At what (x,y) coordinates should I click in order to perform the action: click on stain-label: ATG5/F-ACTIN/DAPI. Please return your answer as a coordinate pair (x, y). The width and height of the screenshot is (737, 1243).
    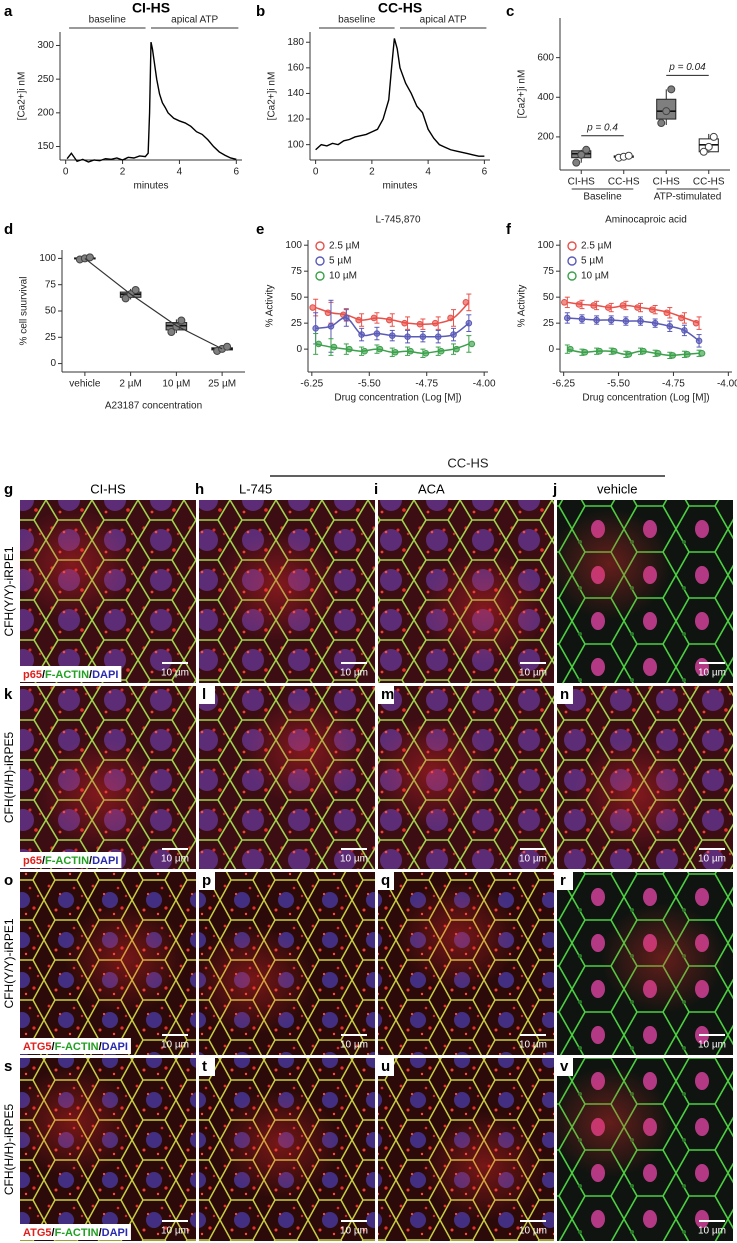
    Looking at the image, I should click on (75, 1047).